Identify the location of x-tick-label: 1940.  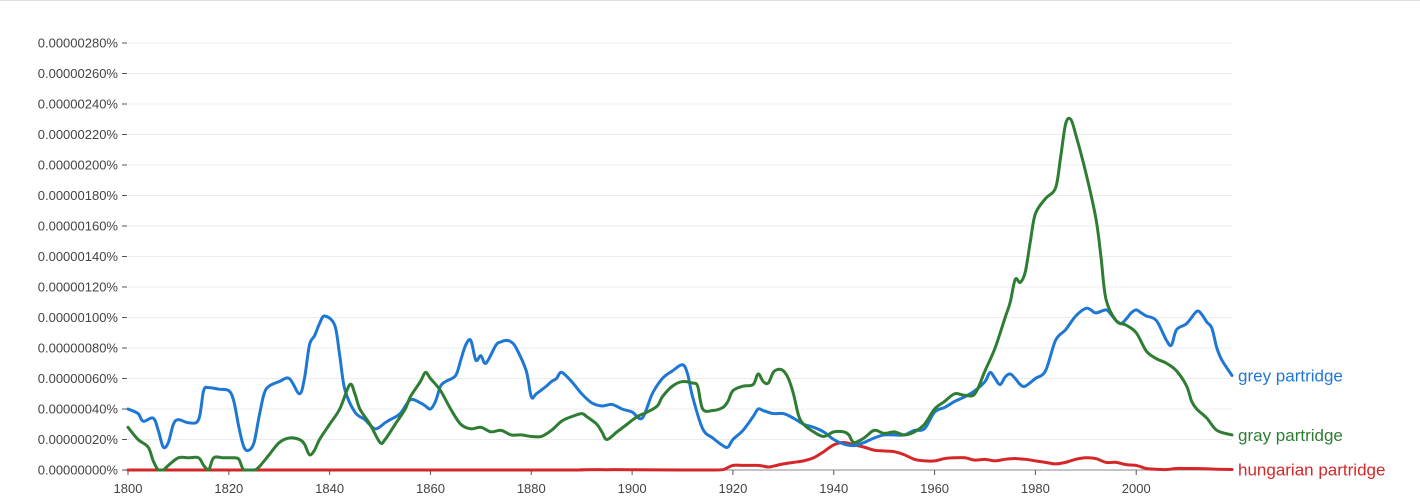
(833, 488).